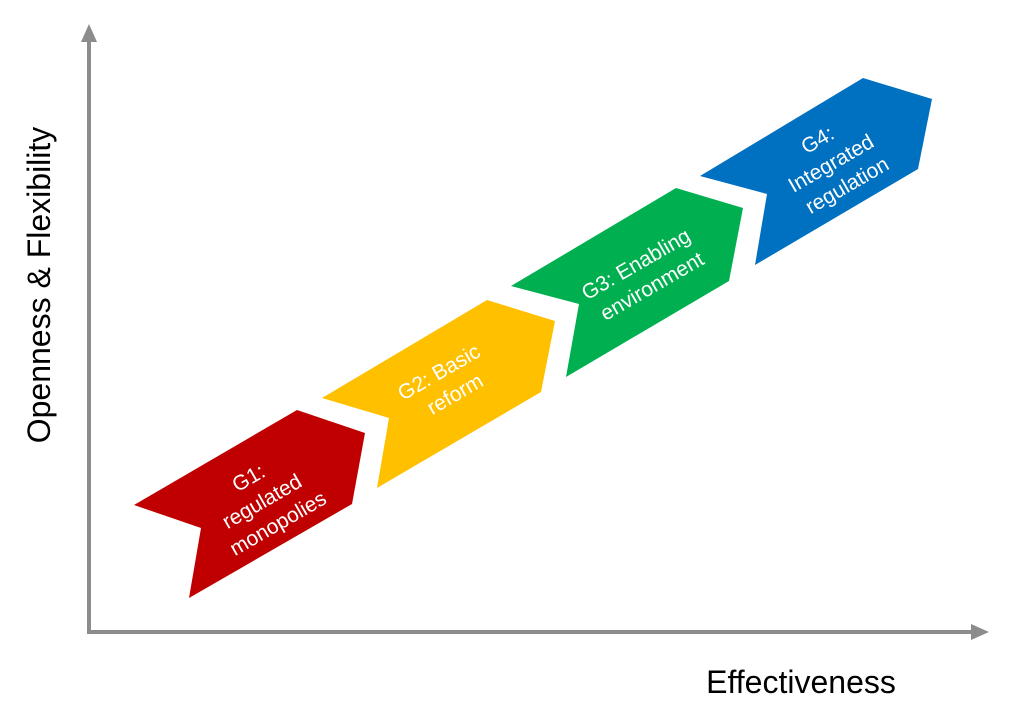  What do you see at coordinates (801, 682) in the screenshot?
I see `x-axis-label: Effectiveness` at bounding box center [801, 682].